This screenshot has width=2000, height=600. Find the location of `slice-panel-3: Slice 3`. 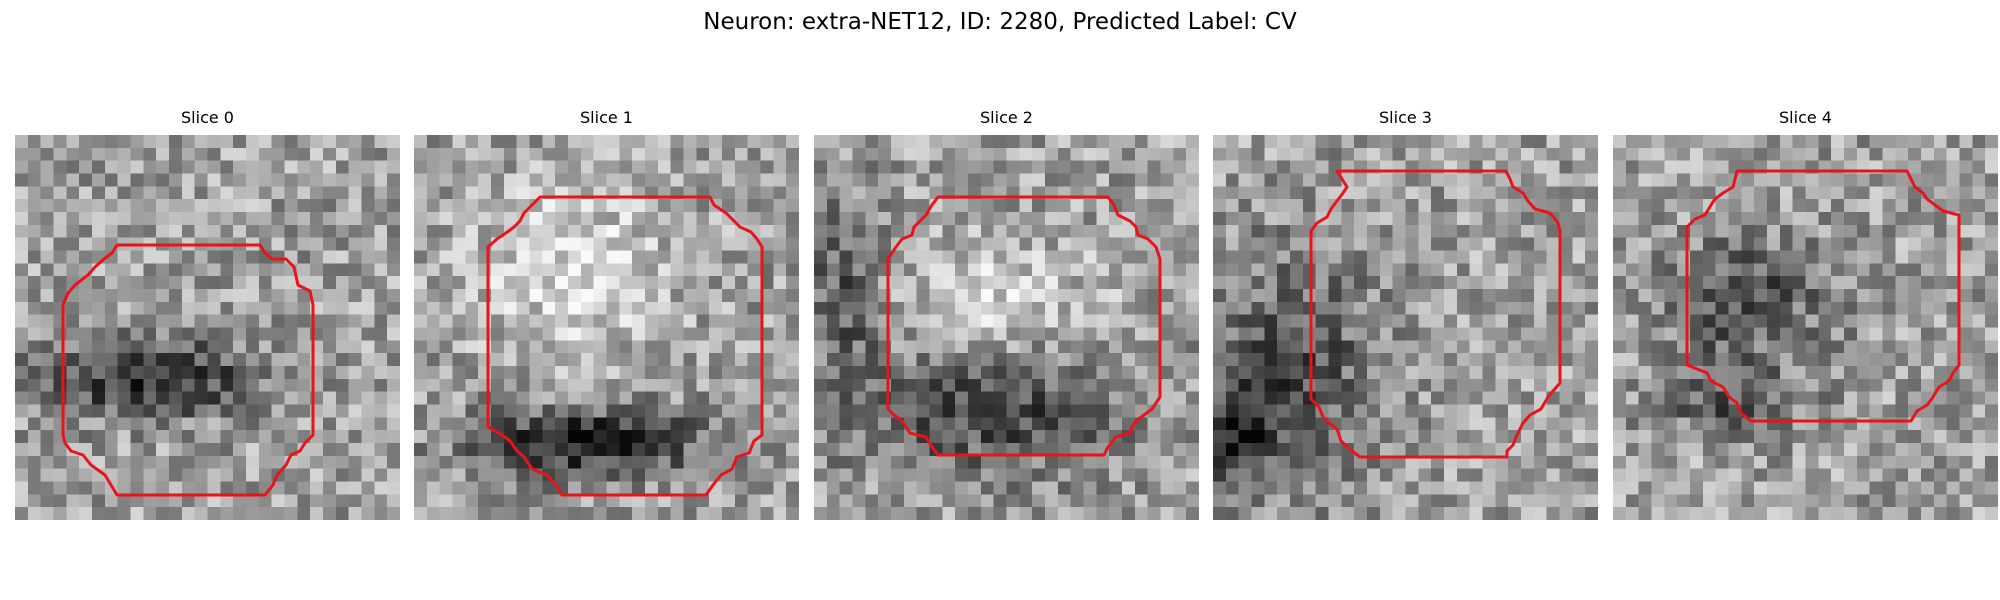

slice-panel-3: Slice 3 is located at coordinates (1405, 314).